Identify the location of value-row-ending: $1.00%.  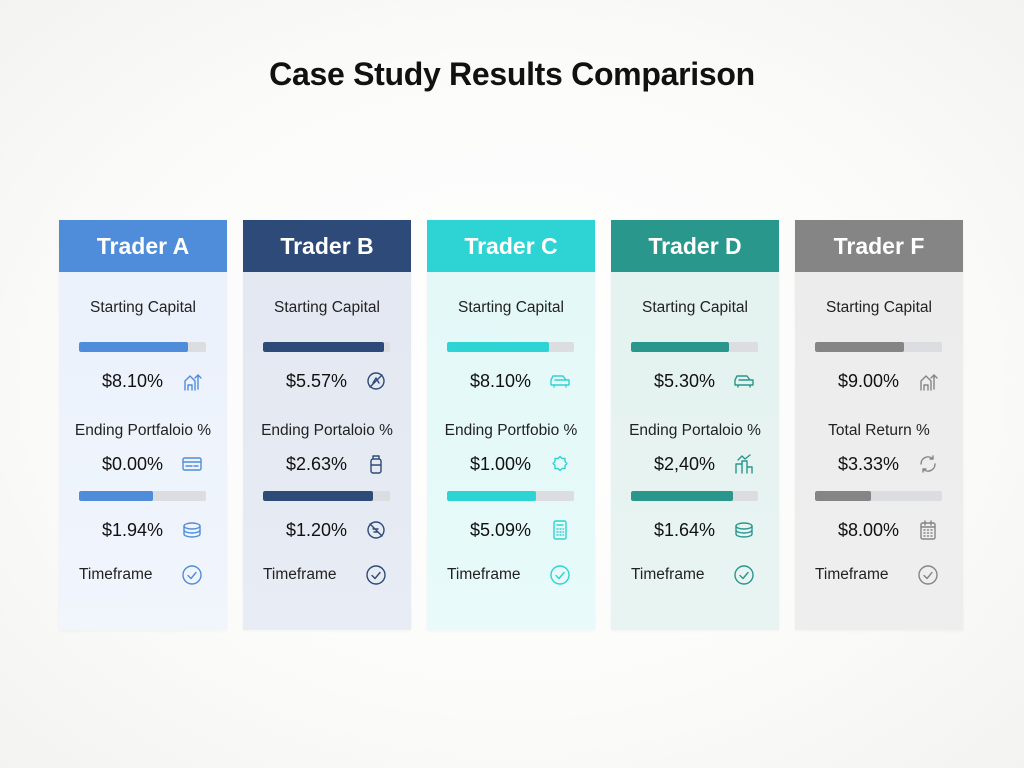
(511, 464).